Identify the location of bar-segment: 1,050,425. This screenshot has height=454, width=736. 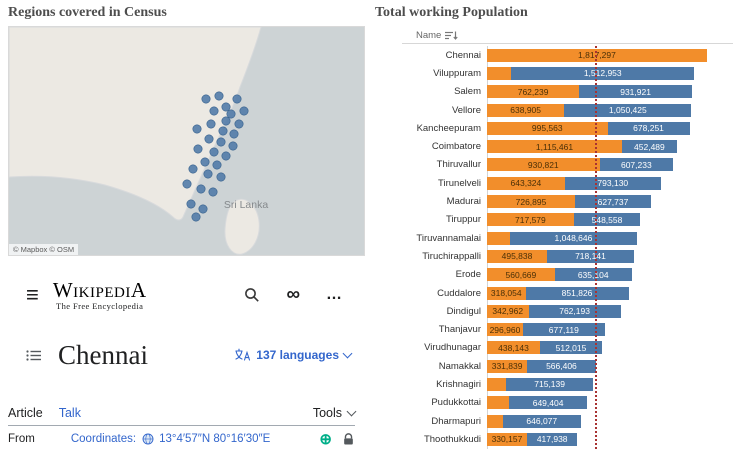
(628, 110).